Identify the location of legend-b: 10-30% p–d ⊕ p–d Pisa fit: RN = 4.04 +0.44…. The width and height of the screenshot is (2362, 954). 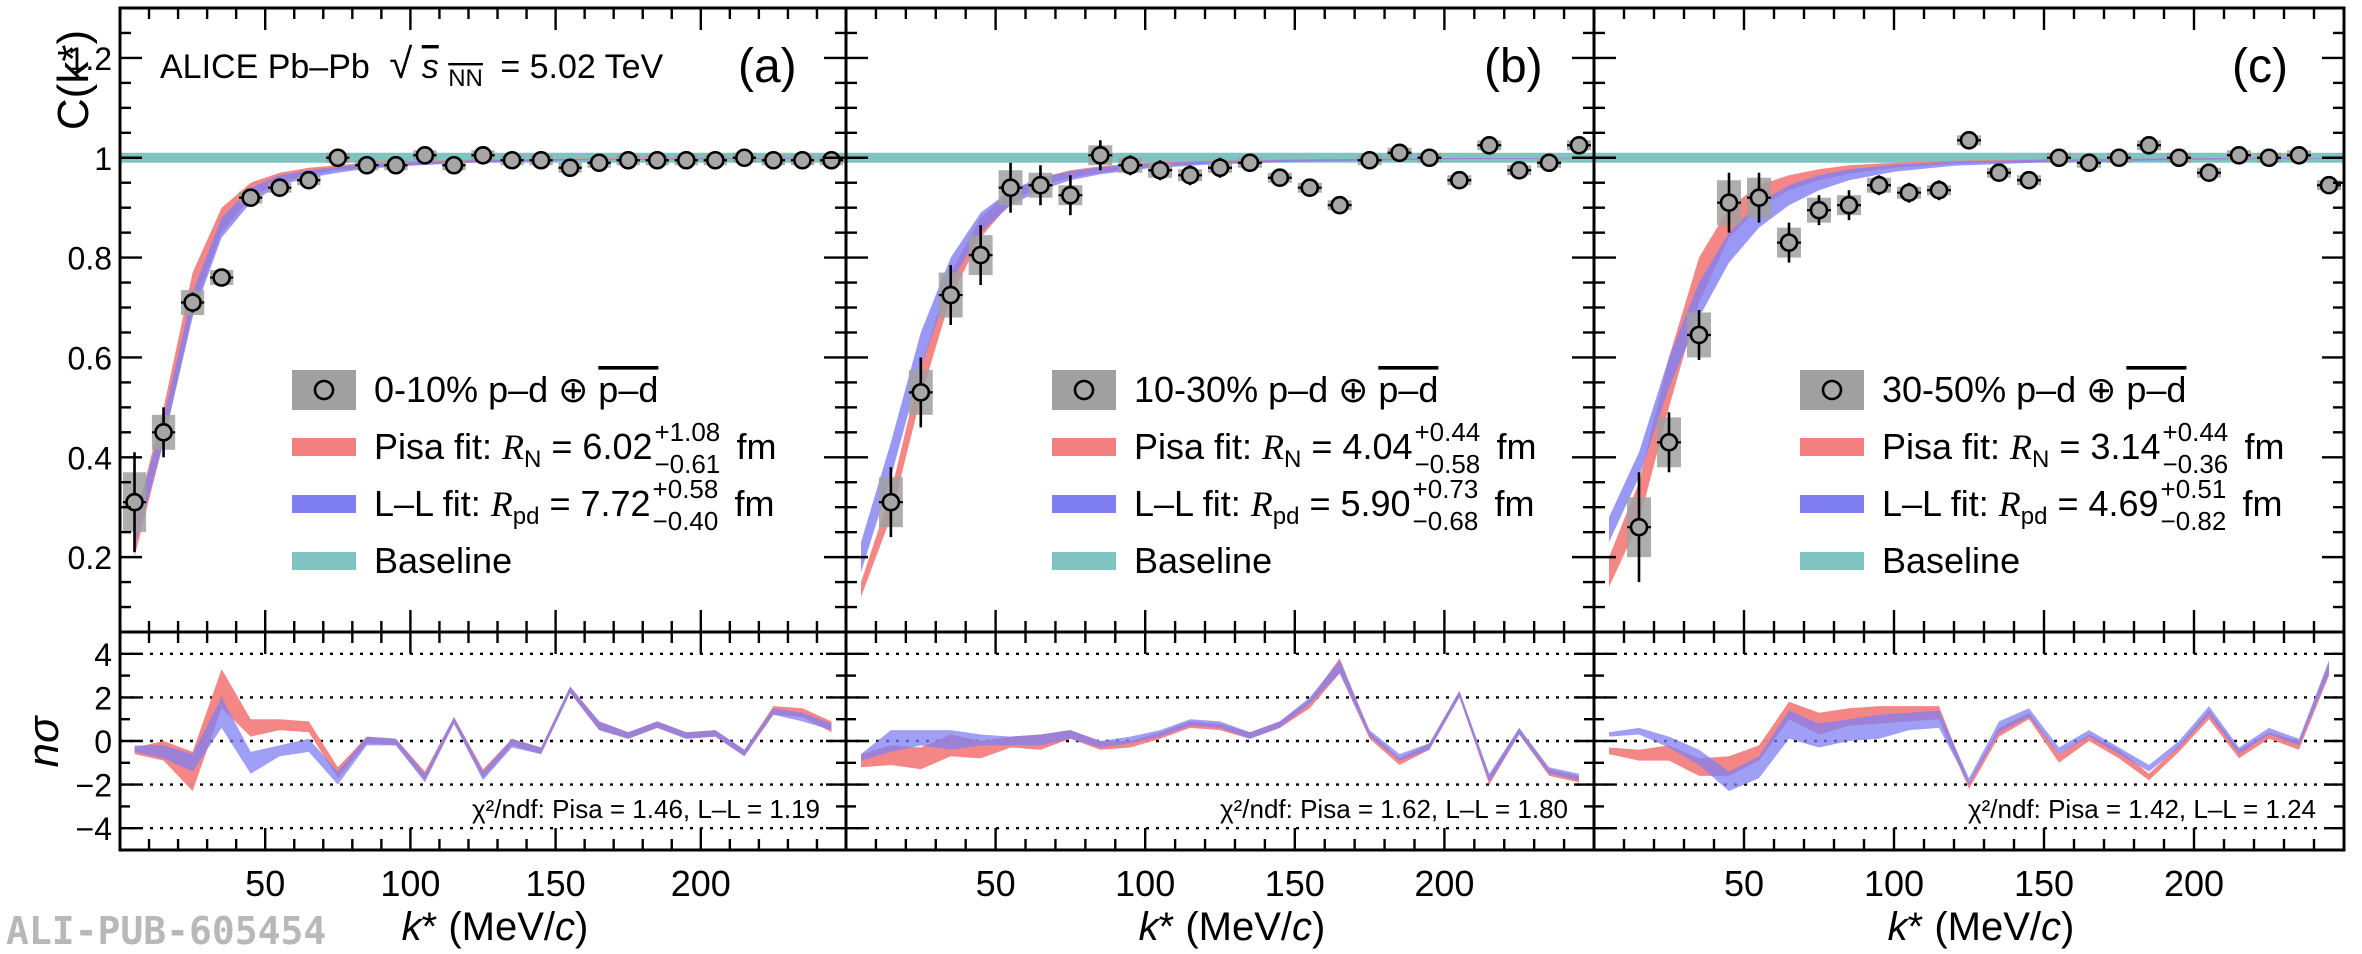
(1294, 475).